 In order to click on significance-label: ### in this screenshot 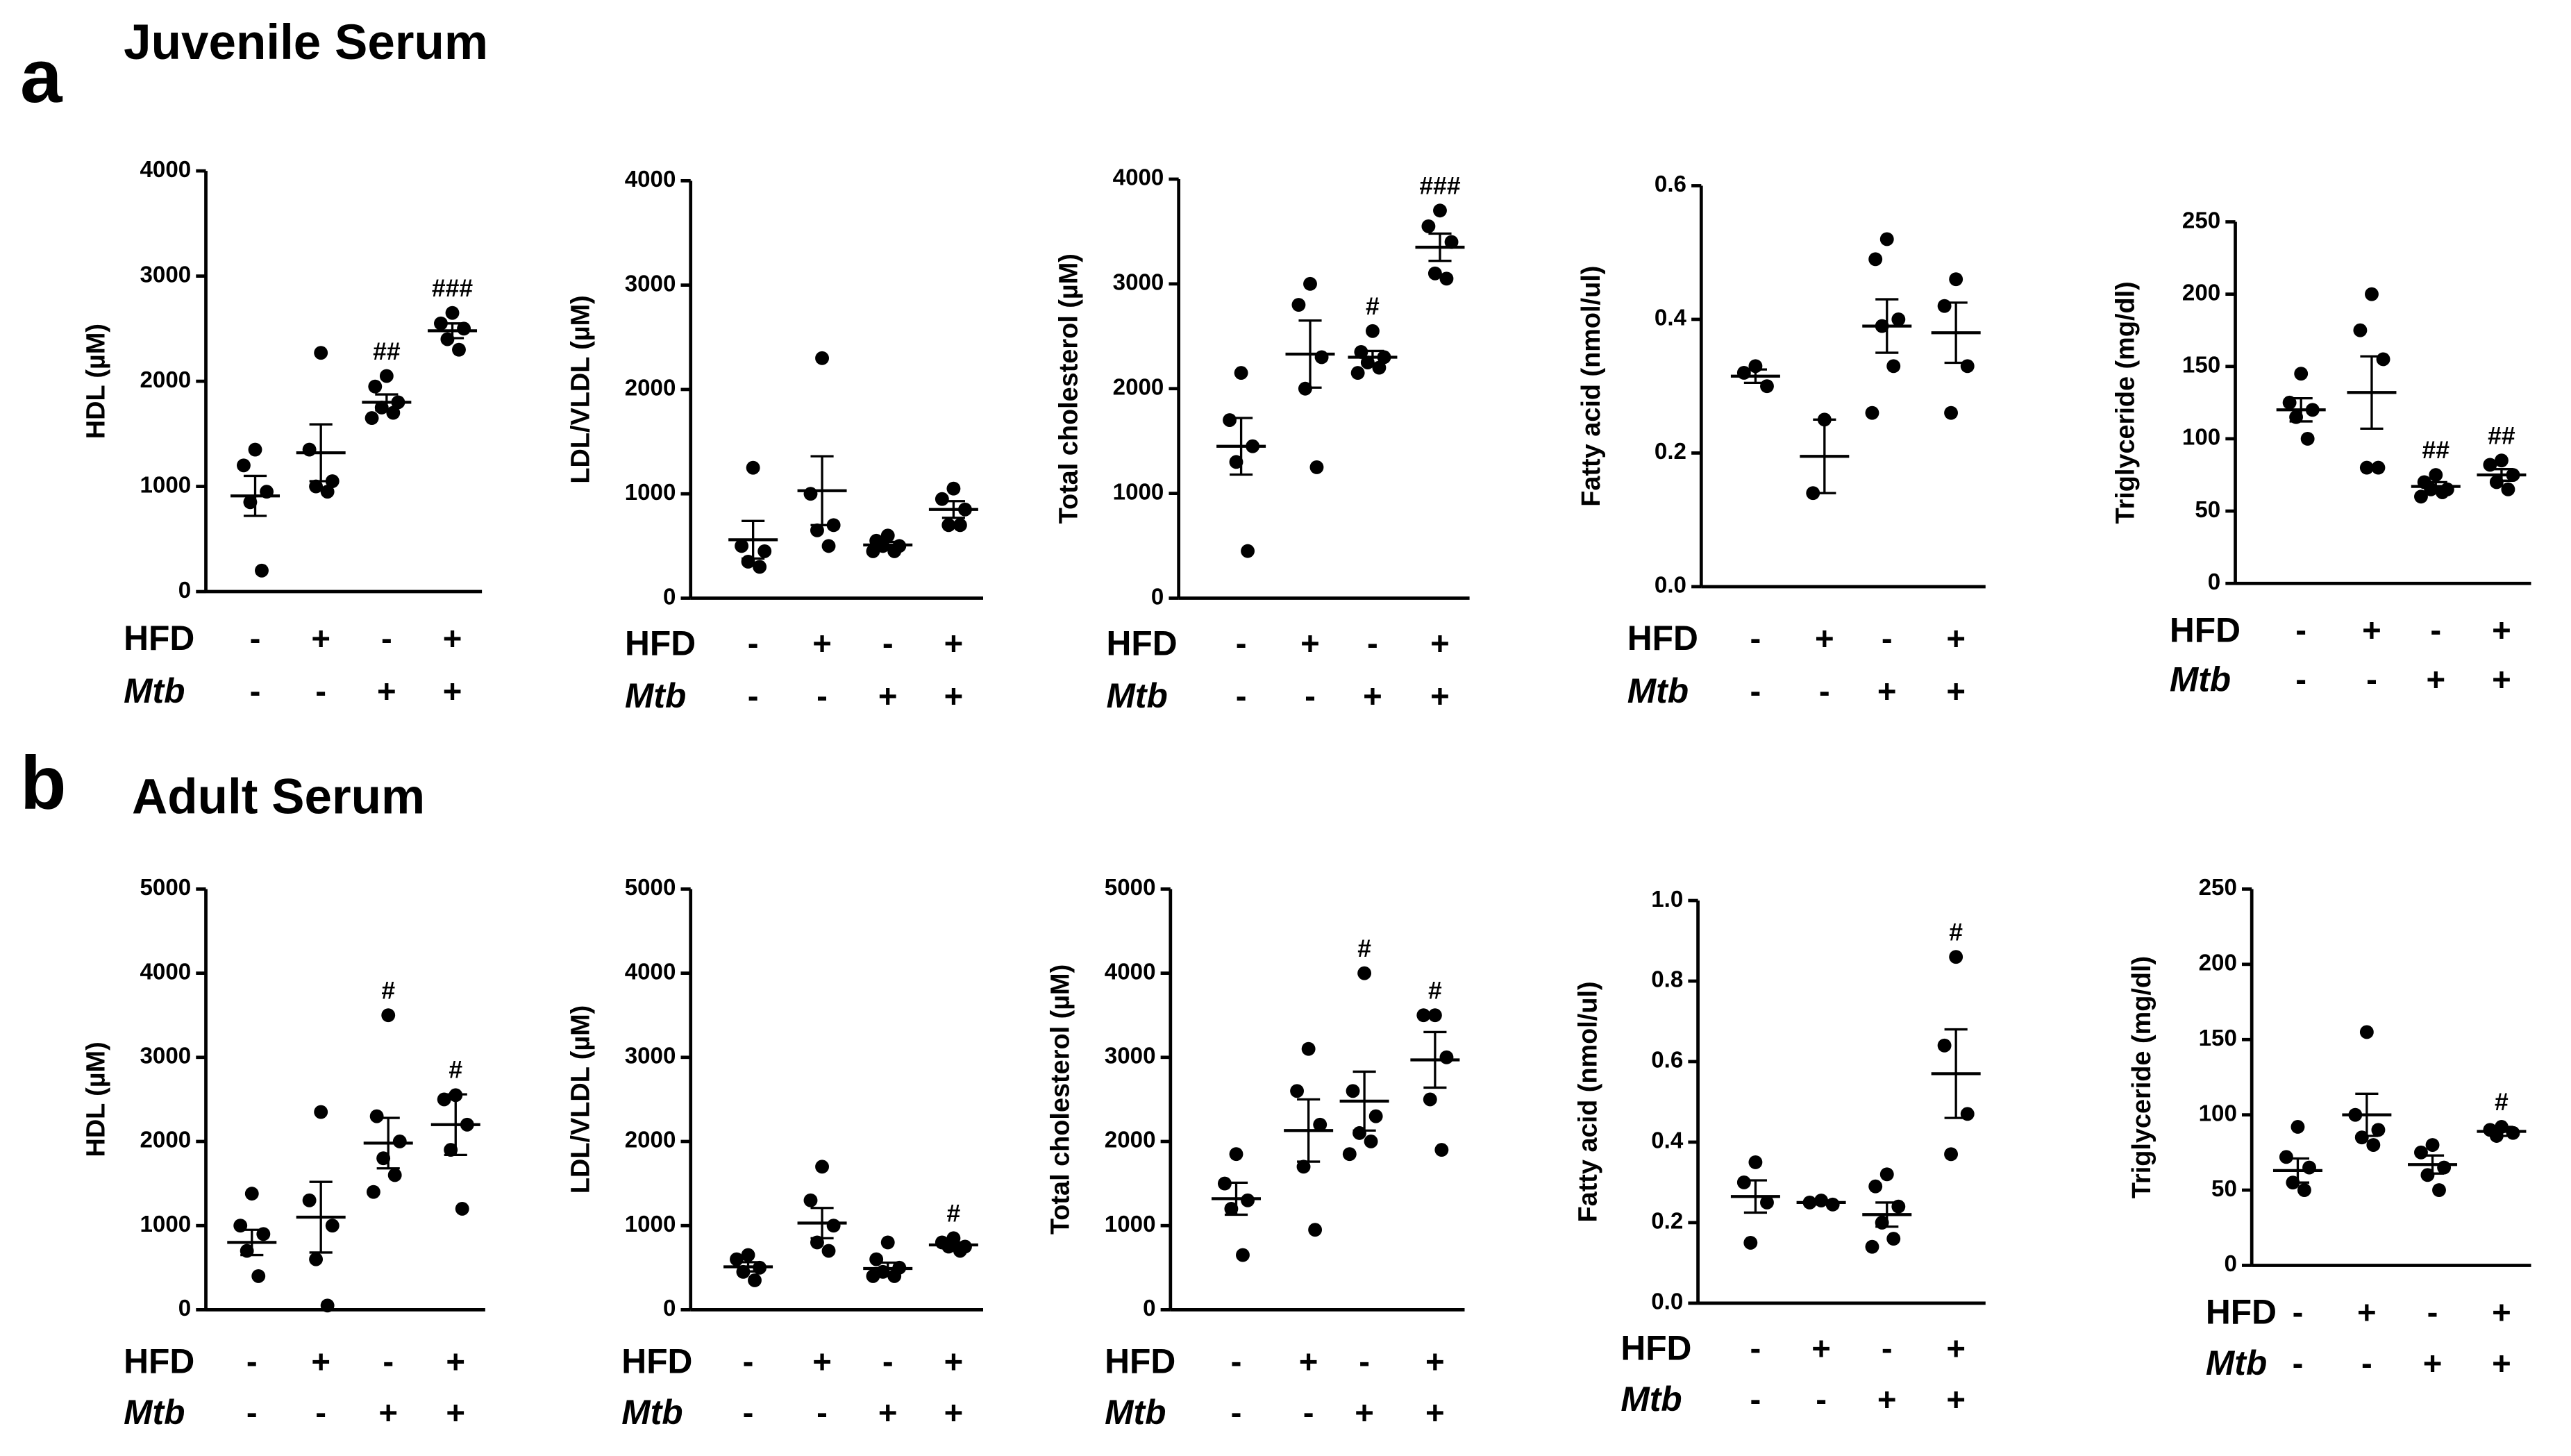, I will do `click(1440, 185)`.